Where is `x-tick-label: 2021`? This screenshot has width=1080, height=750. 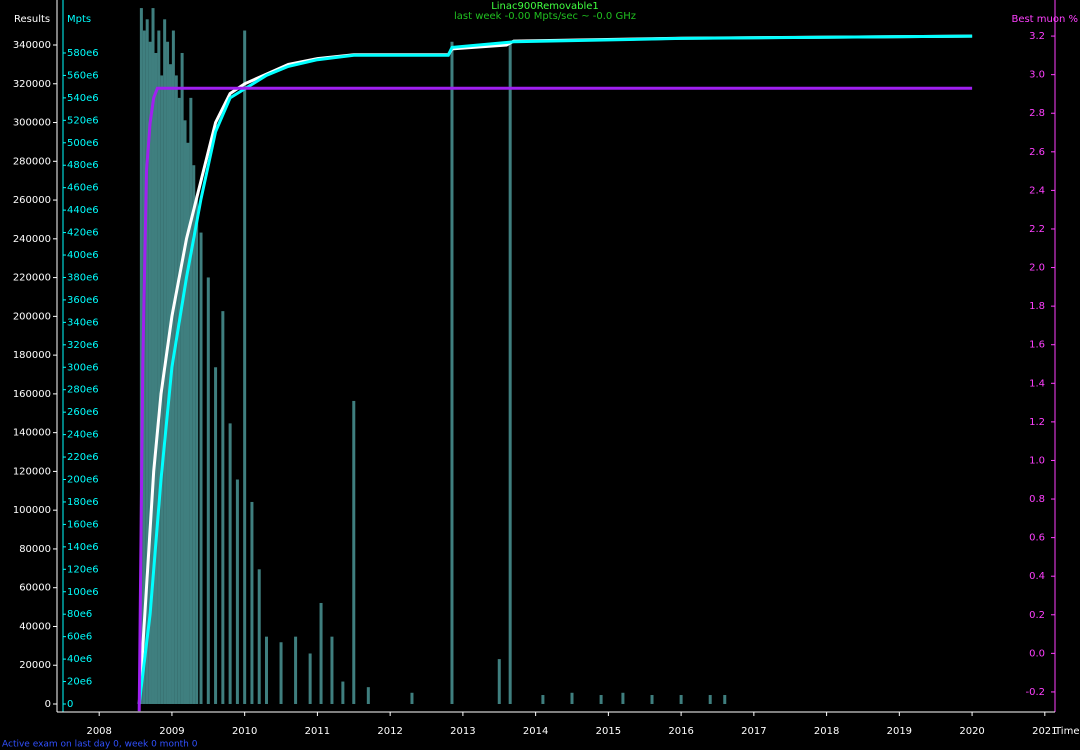 x-tick-label: 2021 is located at coordinates (1044, 731).